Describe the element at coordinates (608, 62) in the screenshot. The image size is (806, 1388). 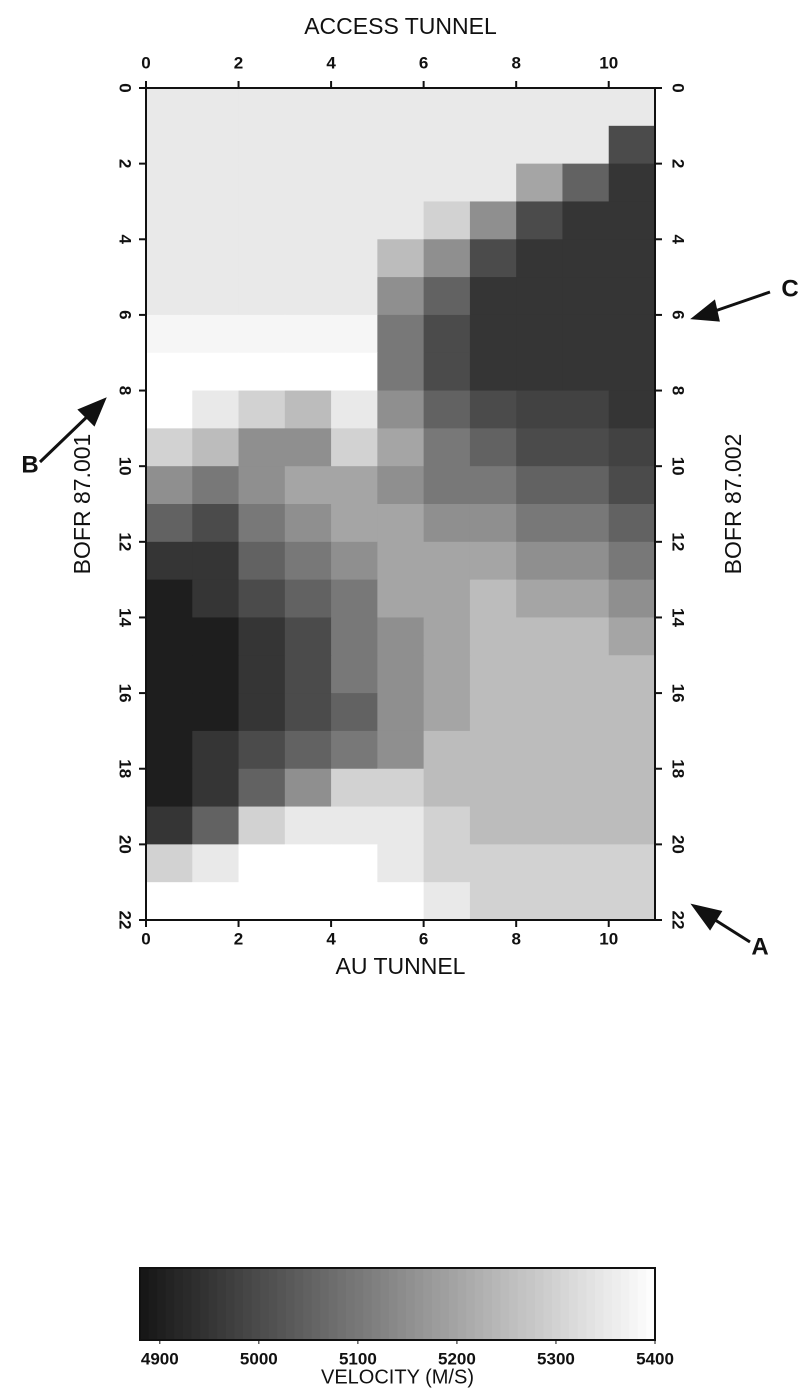
I see `x-tick-label-top: 10` at that location.